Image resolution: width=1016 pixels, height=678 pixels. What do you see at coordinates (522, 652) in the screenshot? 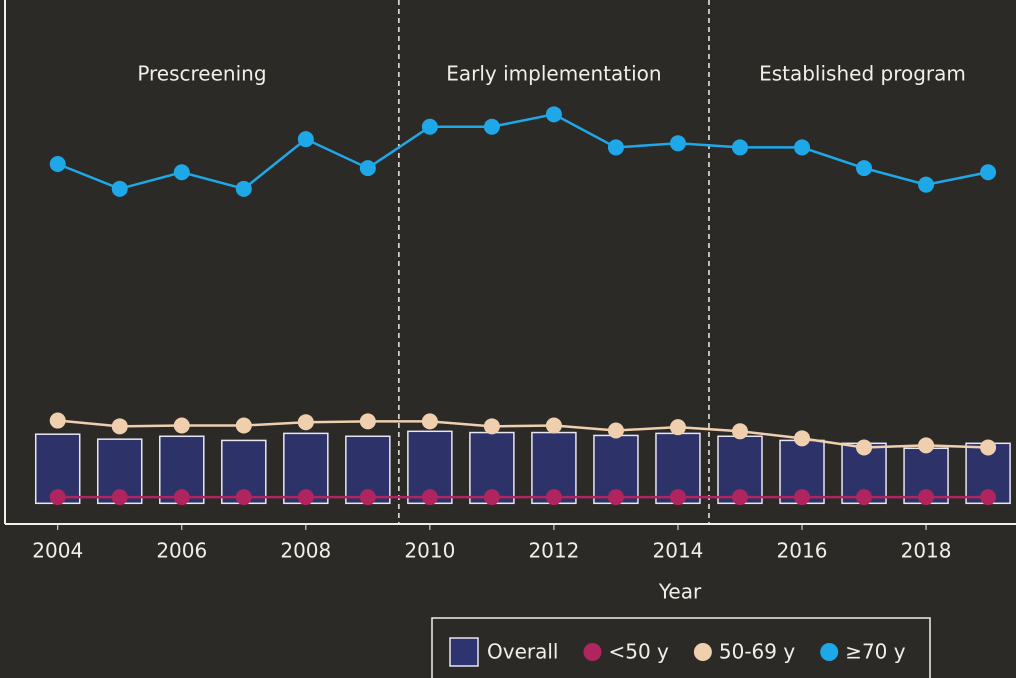
I see `legend-label: Overall` at bounding box center [522, 652].